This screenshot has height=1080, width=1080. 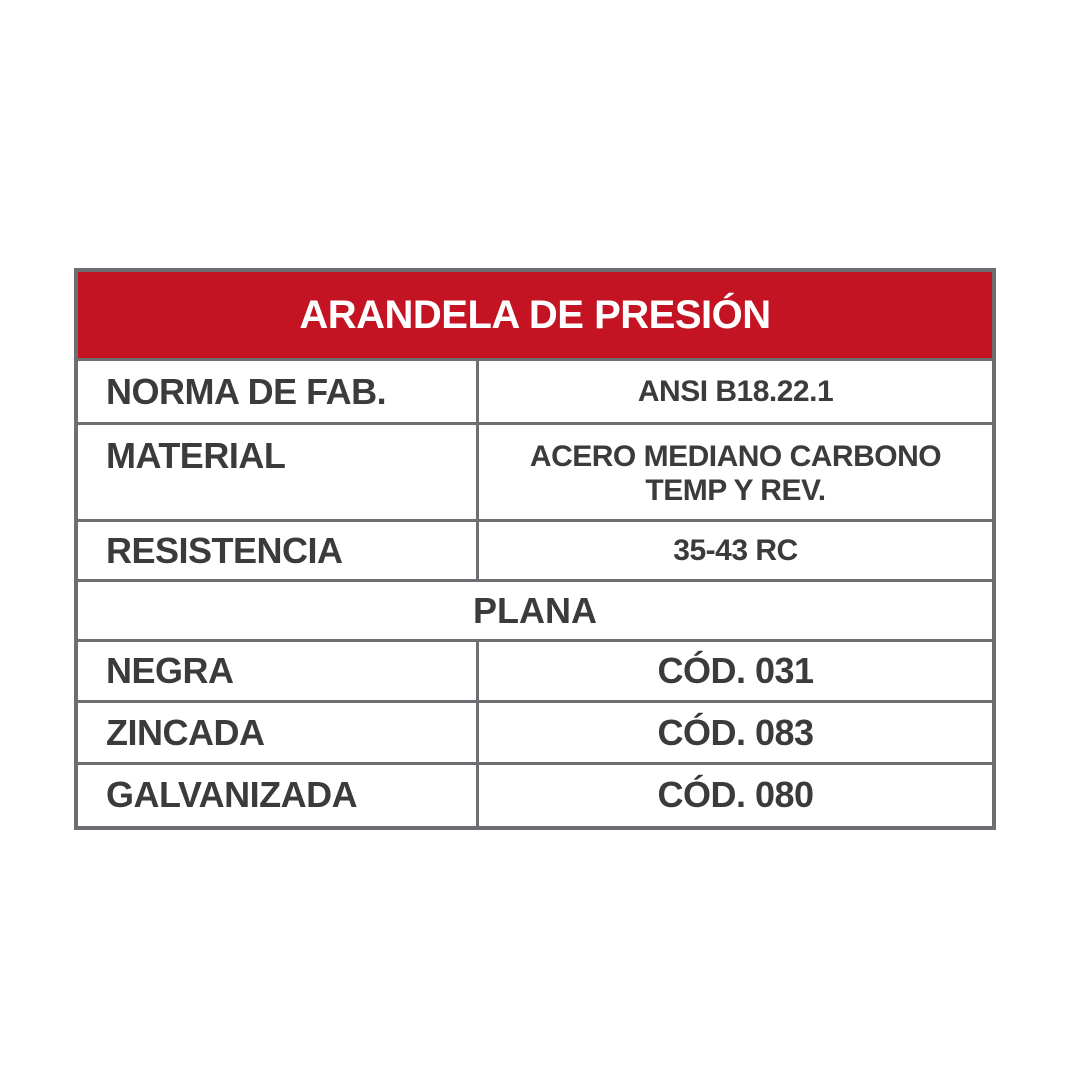 I want to click on row-label: RESISTENCIA, so click(x=276, y=550).